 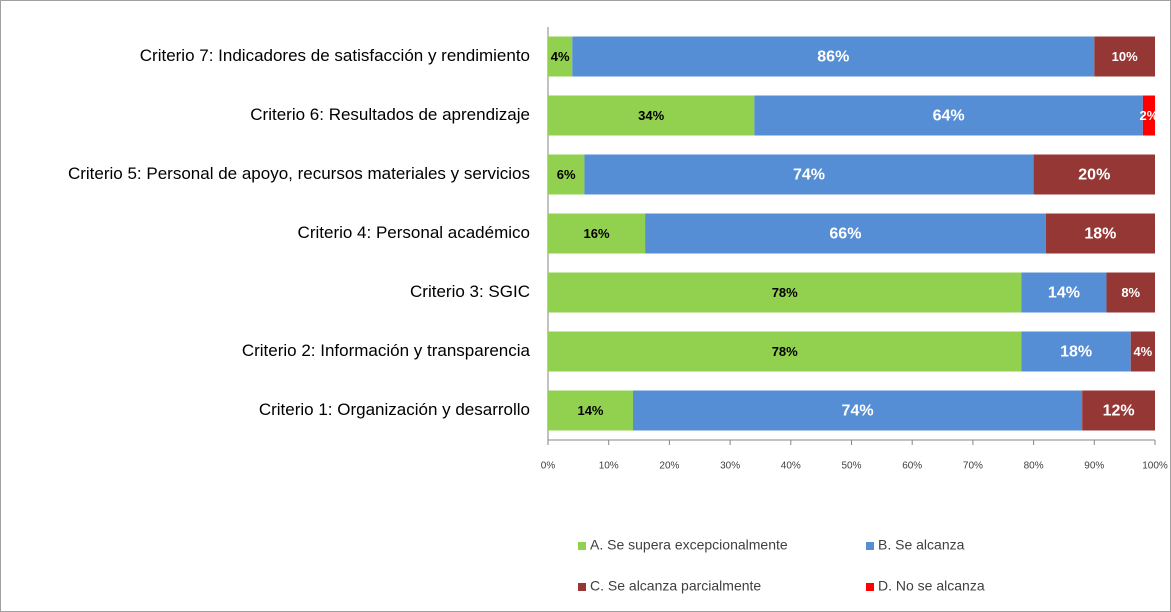 What do you see at coordinates (931, 586) in the screenshot?
I see `legend-label: D. No se alcanza` at bounding box center [931, 586].